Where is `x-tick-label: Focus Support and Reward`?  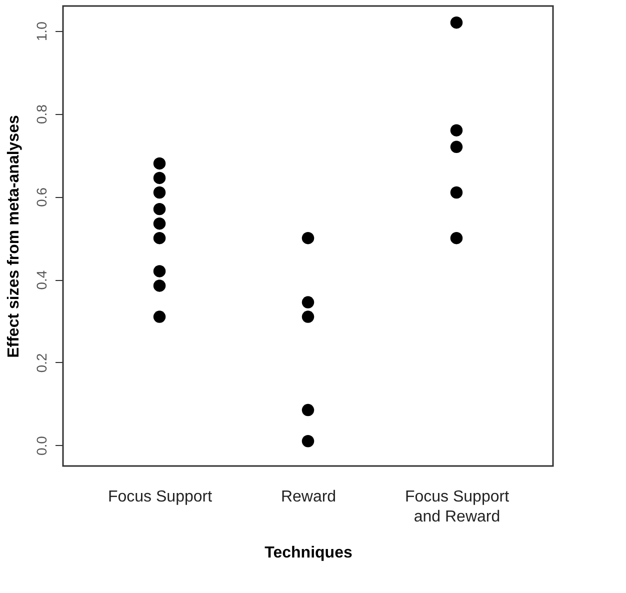 x-tick-label: Focus Support and Reward is located at coordinates (457, 507).